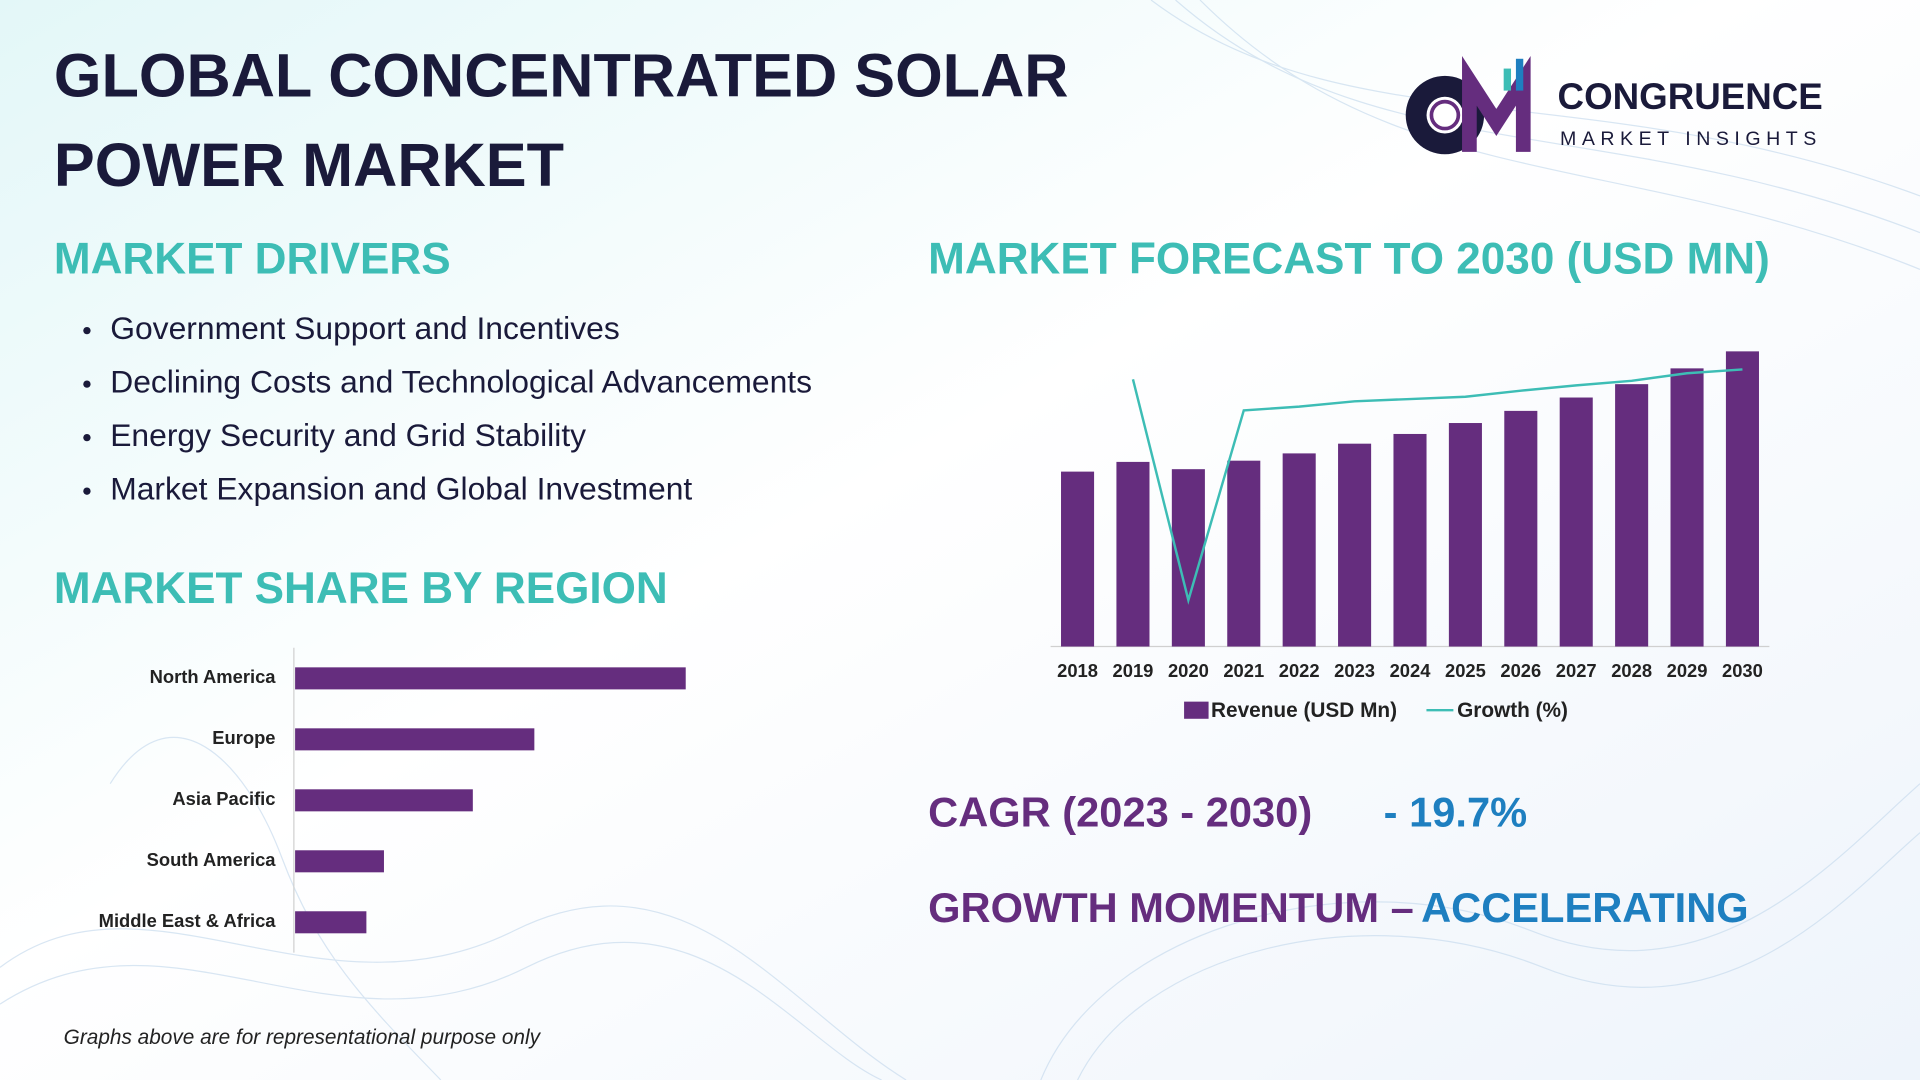 This screenshot has width=1920, height=1080. Describe the element at coordinates (1742, 670) in the screenshot. I see `x-tick-label: 2030` at that location.